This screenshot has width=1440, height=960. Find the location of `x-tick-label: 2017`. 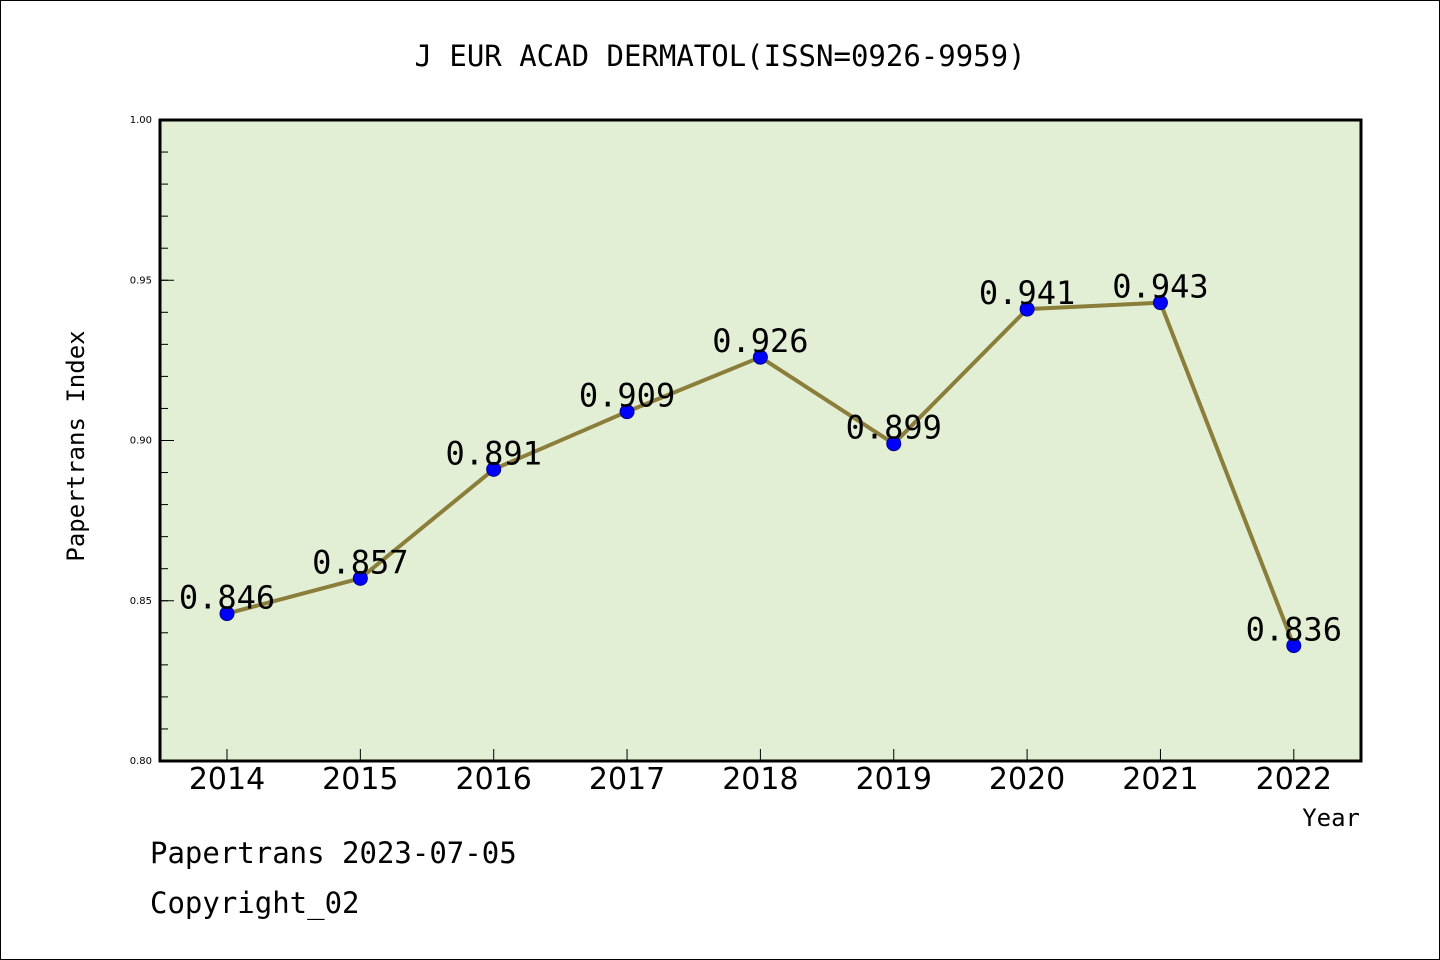

x-tick-label: 2017 is located at coordinates (627, 779).